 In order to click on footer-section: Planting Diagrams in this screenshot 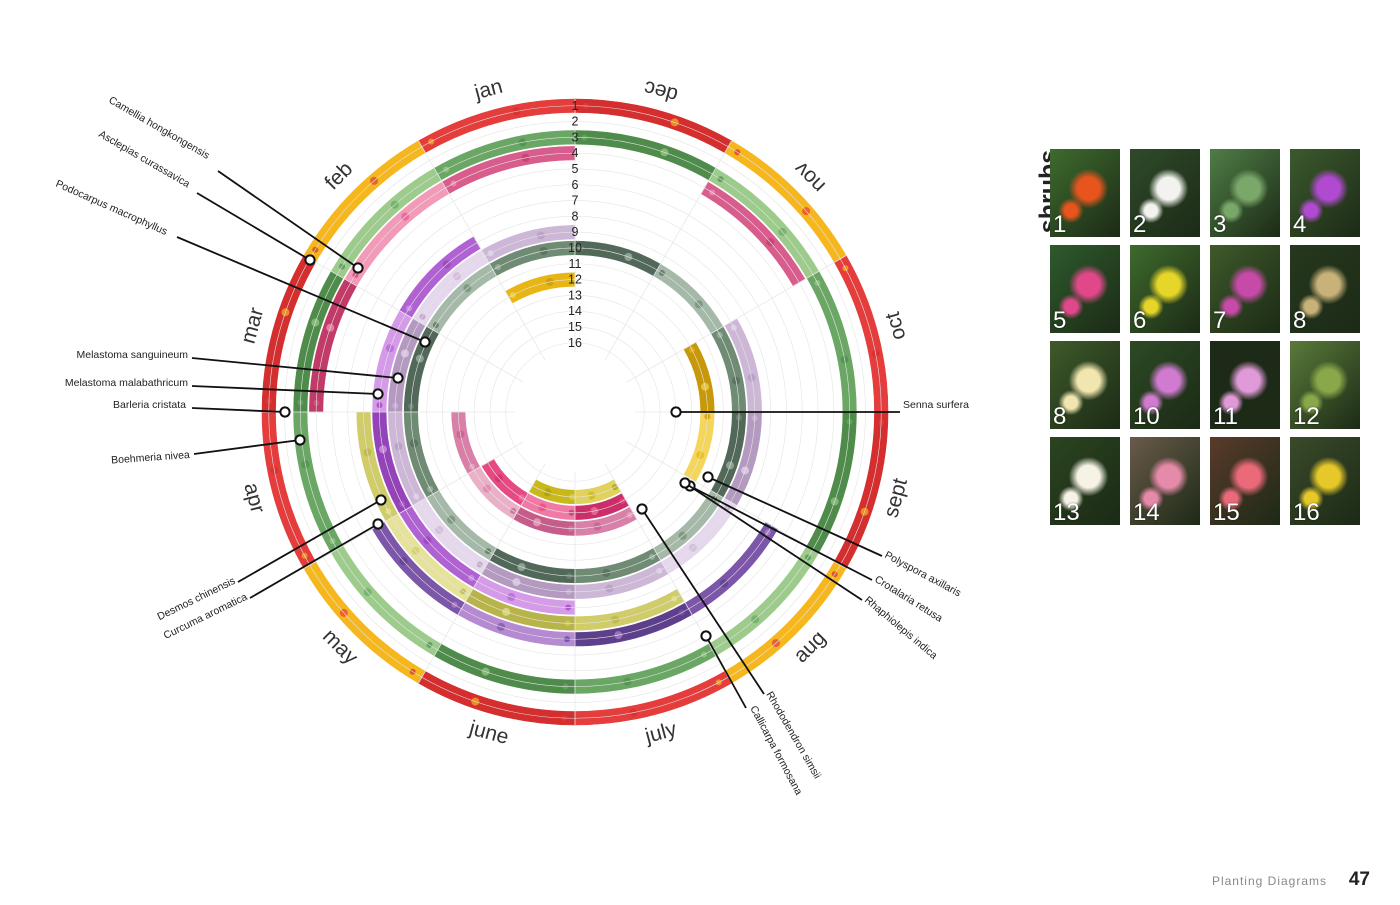, I will do `click(1269, 881)`.